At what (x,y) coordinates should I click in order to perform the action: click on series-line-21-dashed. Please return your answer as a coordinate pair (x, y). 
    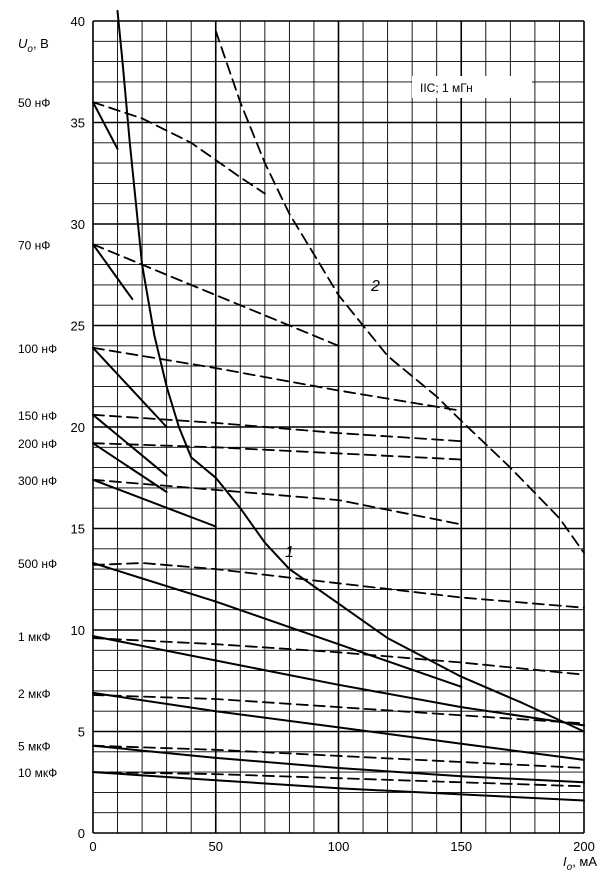
    Looking at the image, I should click on (338, 756).